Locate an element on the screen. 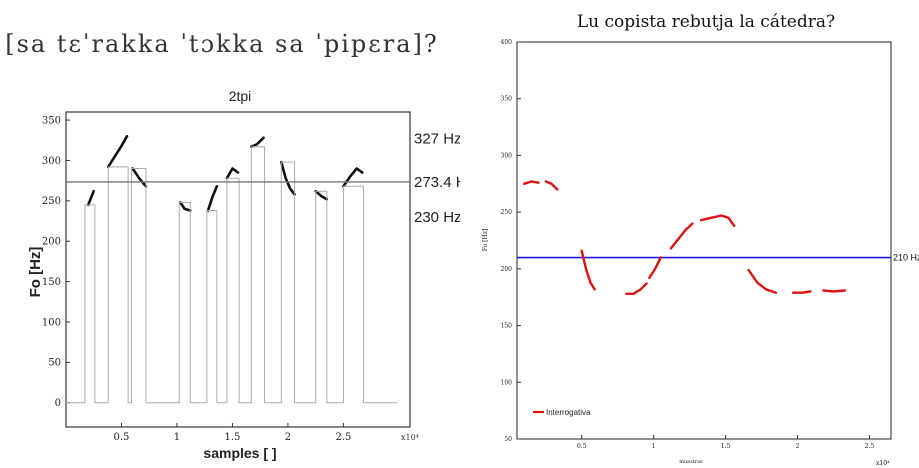  right-x-axis-label: muestras is located at coordinates (691, 462).